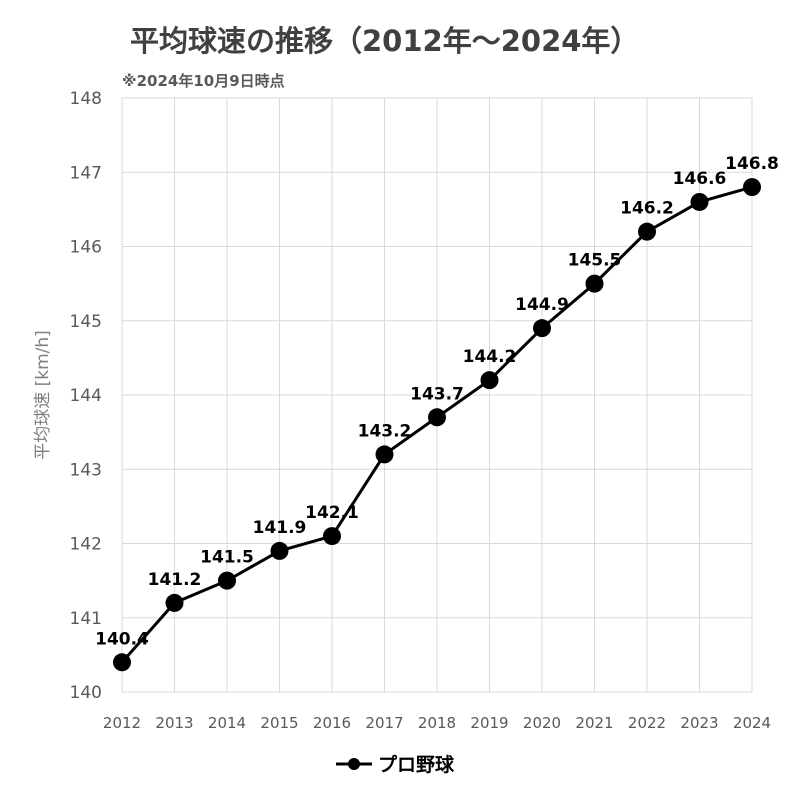 This screenshot has width=798, height=798. Describe the element at coordinates (385, 41) in the screenshot. I see `chart-title: 平均球速の推移（2012年～2024年）` at that location.